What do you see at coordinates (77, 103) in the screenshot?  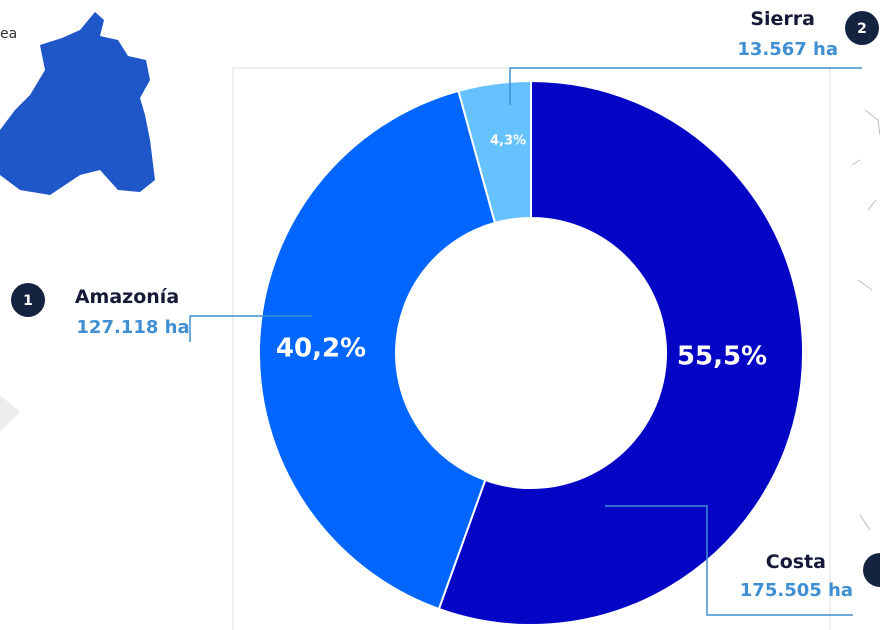 I see `region-map` at bounding box center [77, 103].